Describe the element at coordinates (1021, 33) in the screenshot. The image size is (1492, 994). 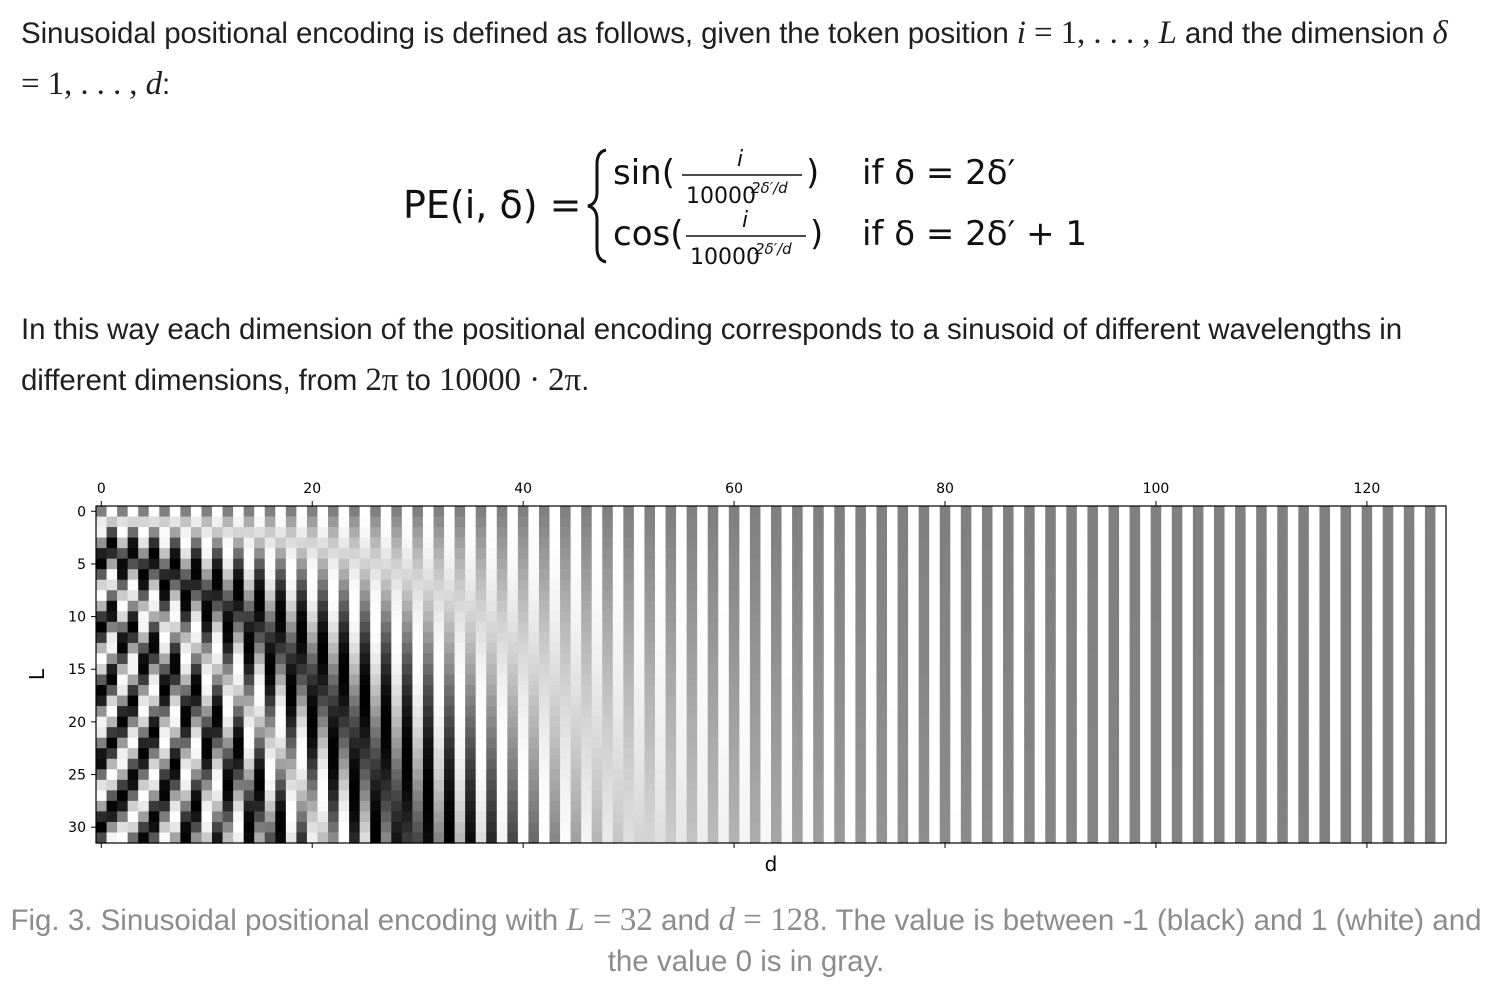
I see `math-i: i` at that location.